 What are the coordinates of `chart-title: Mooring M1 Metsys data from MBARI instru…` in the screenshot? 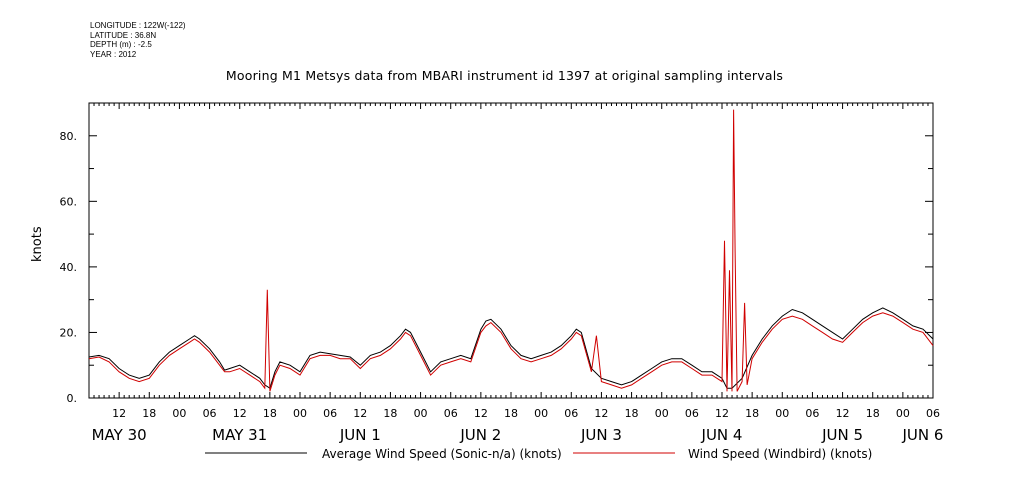 It's located at (504, 75).